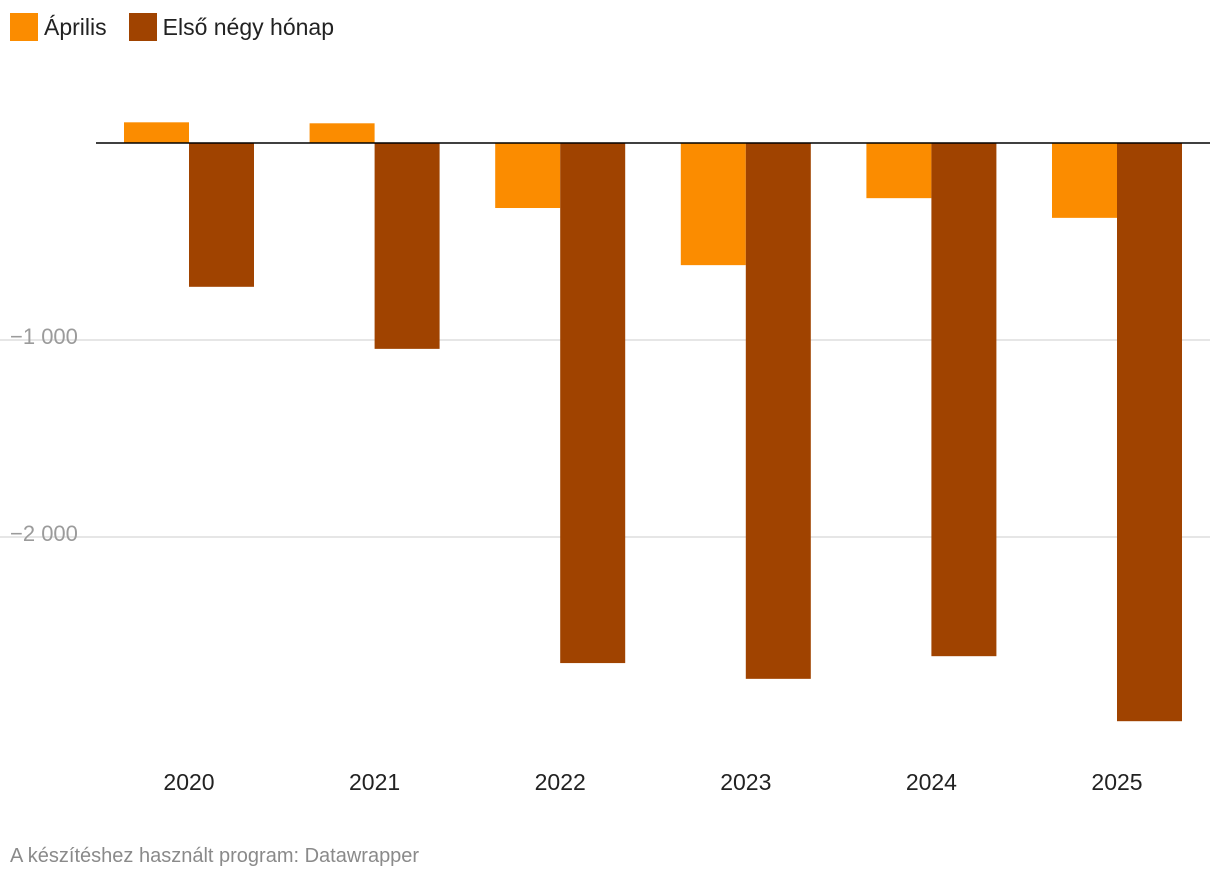 The width and height of the screenshot is (1220, 882). Describe the element at coordinates (75, 26) in the screenshot. I see `legend-label-april: Április` at that location.